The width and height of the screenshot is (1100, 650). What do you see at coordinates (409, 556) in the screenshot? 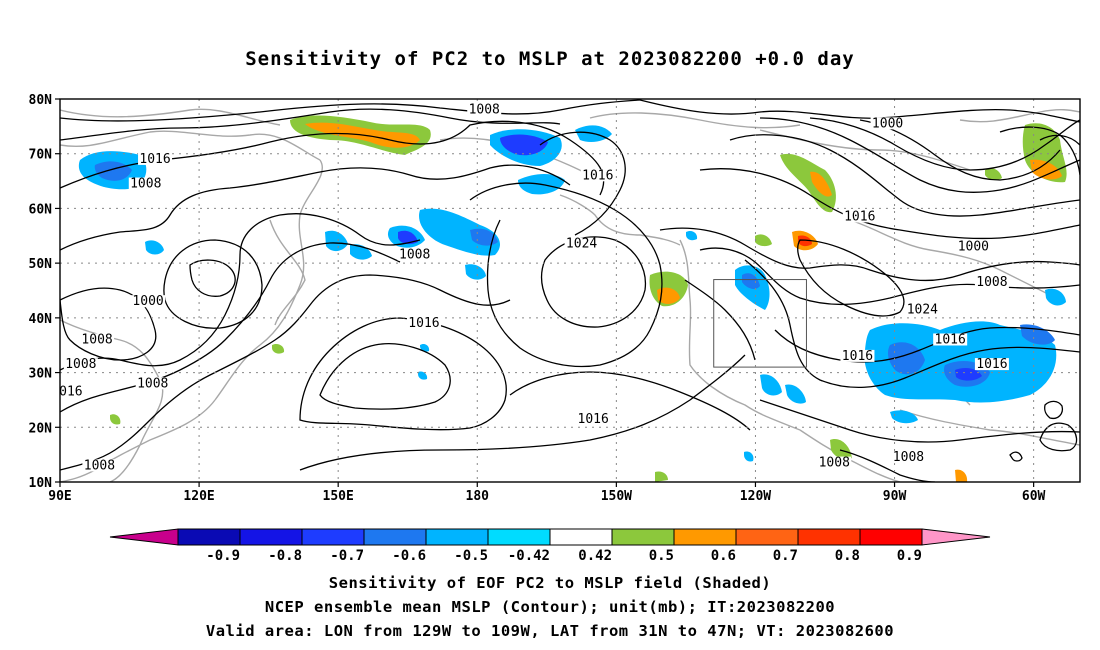
I see `colorbar-tick-label: -0.6` at bounding box center [409, 556].